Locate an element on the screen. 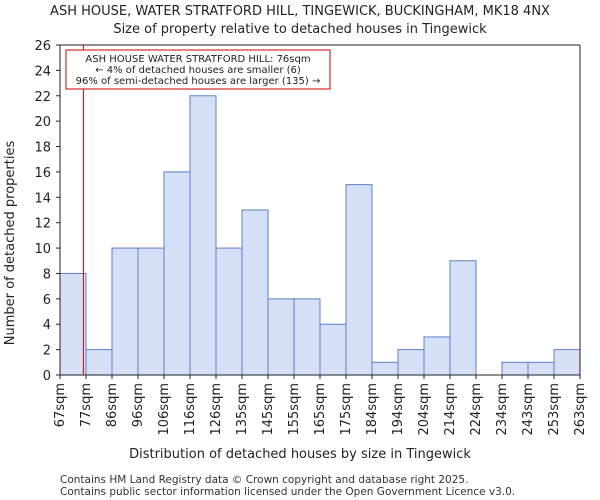  x-tick-label: 194sqm is located at coordinates (398, 409).